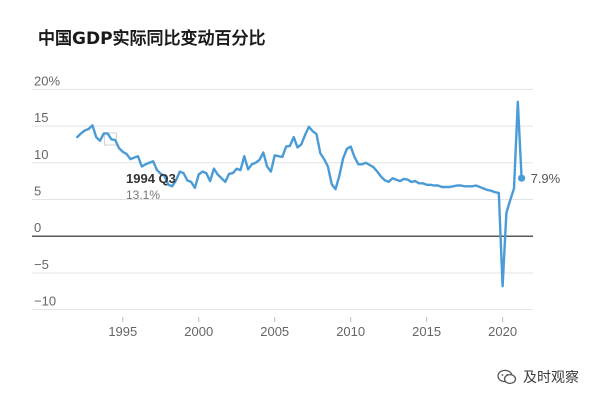  I want to click on last-value-label: 7.9%, so click(546, 178).